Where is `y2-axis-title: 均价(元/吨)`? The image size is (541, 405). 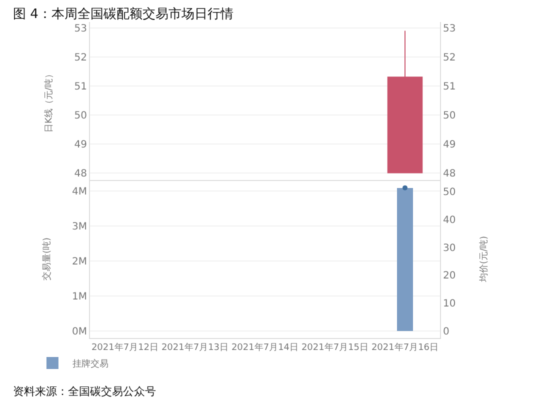 y2-axis-title: 均价(元/吨) is located at coordinates (484, 260).